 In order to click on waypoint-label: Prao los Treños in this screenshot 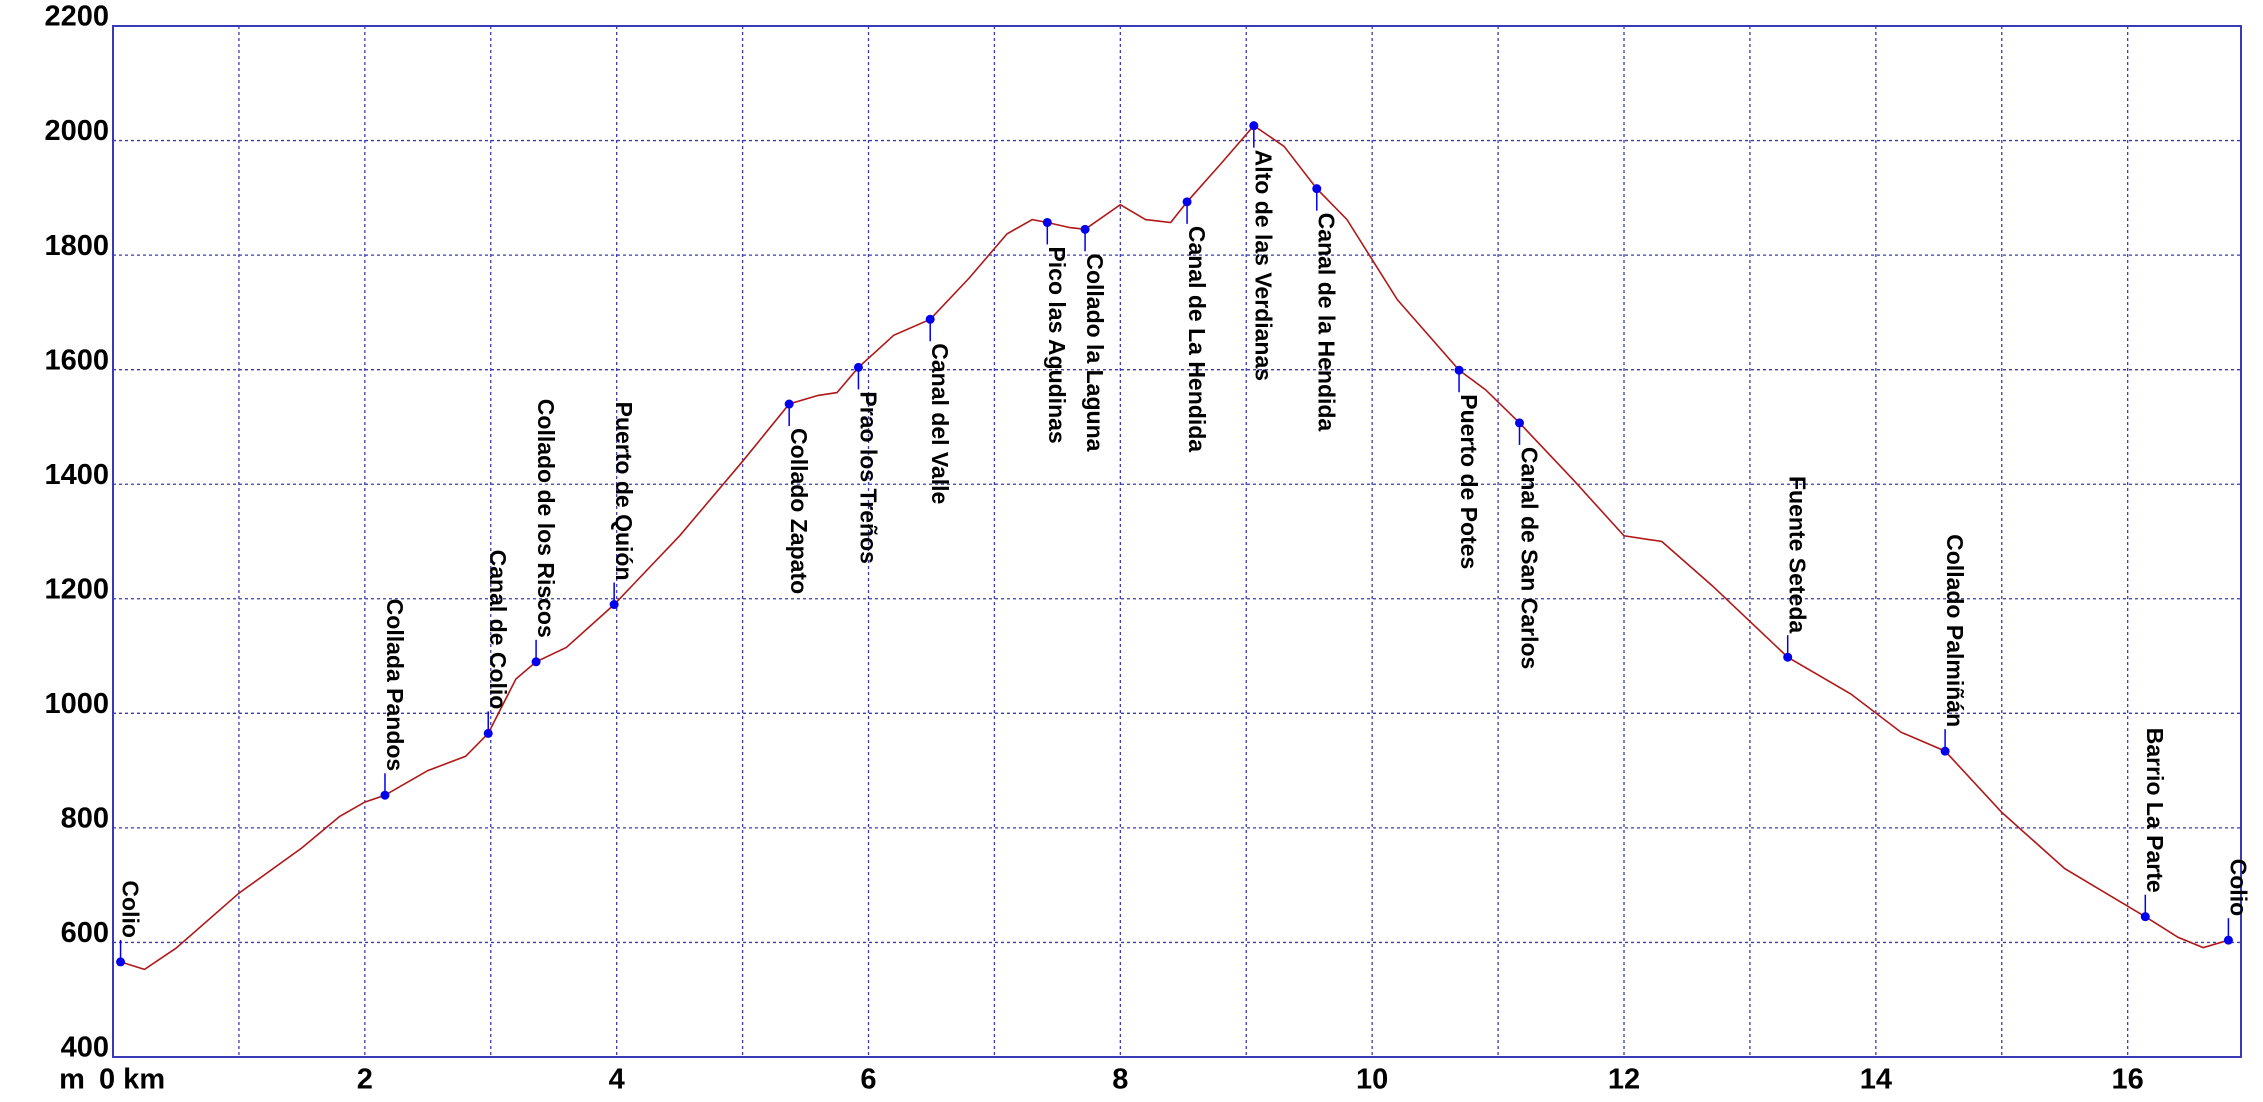, I will do `click(868, 477)`.